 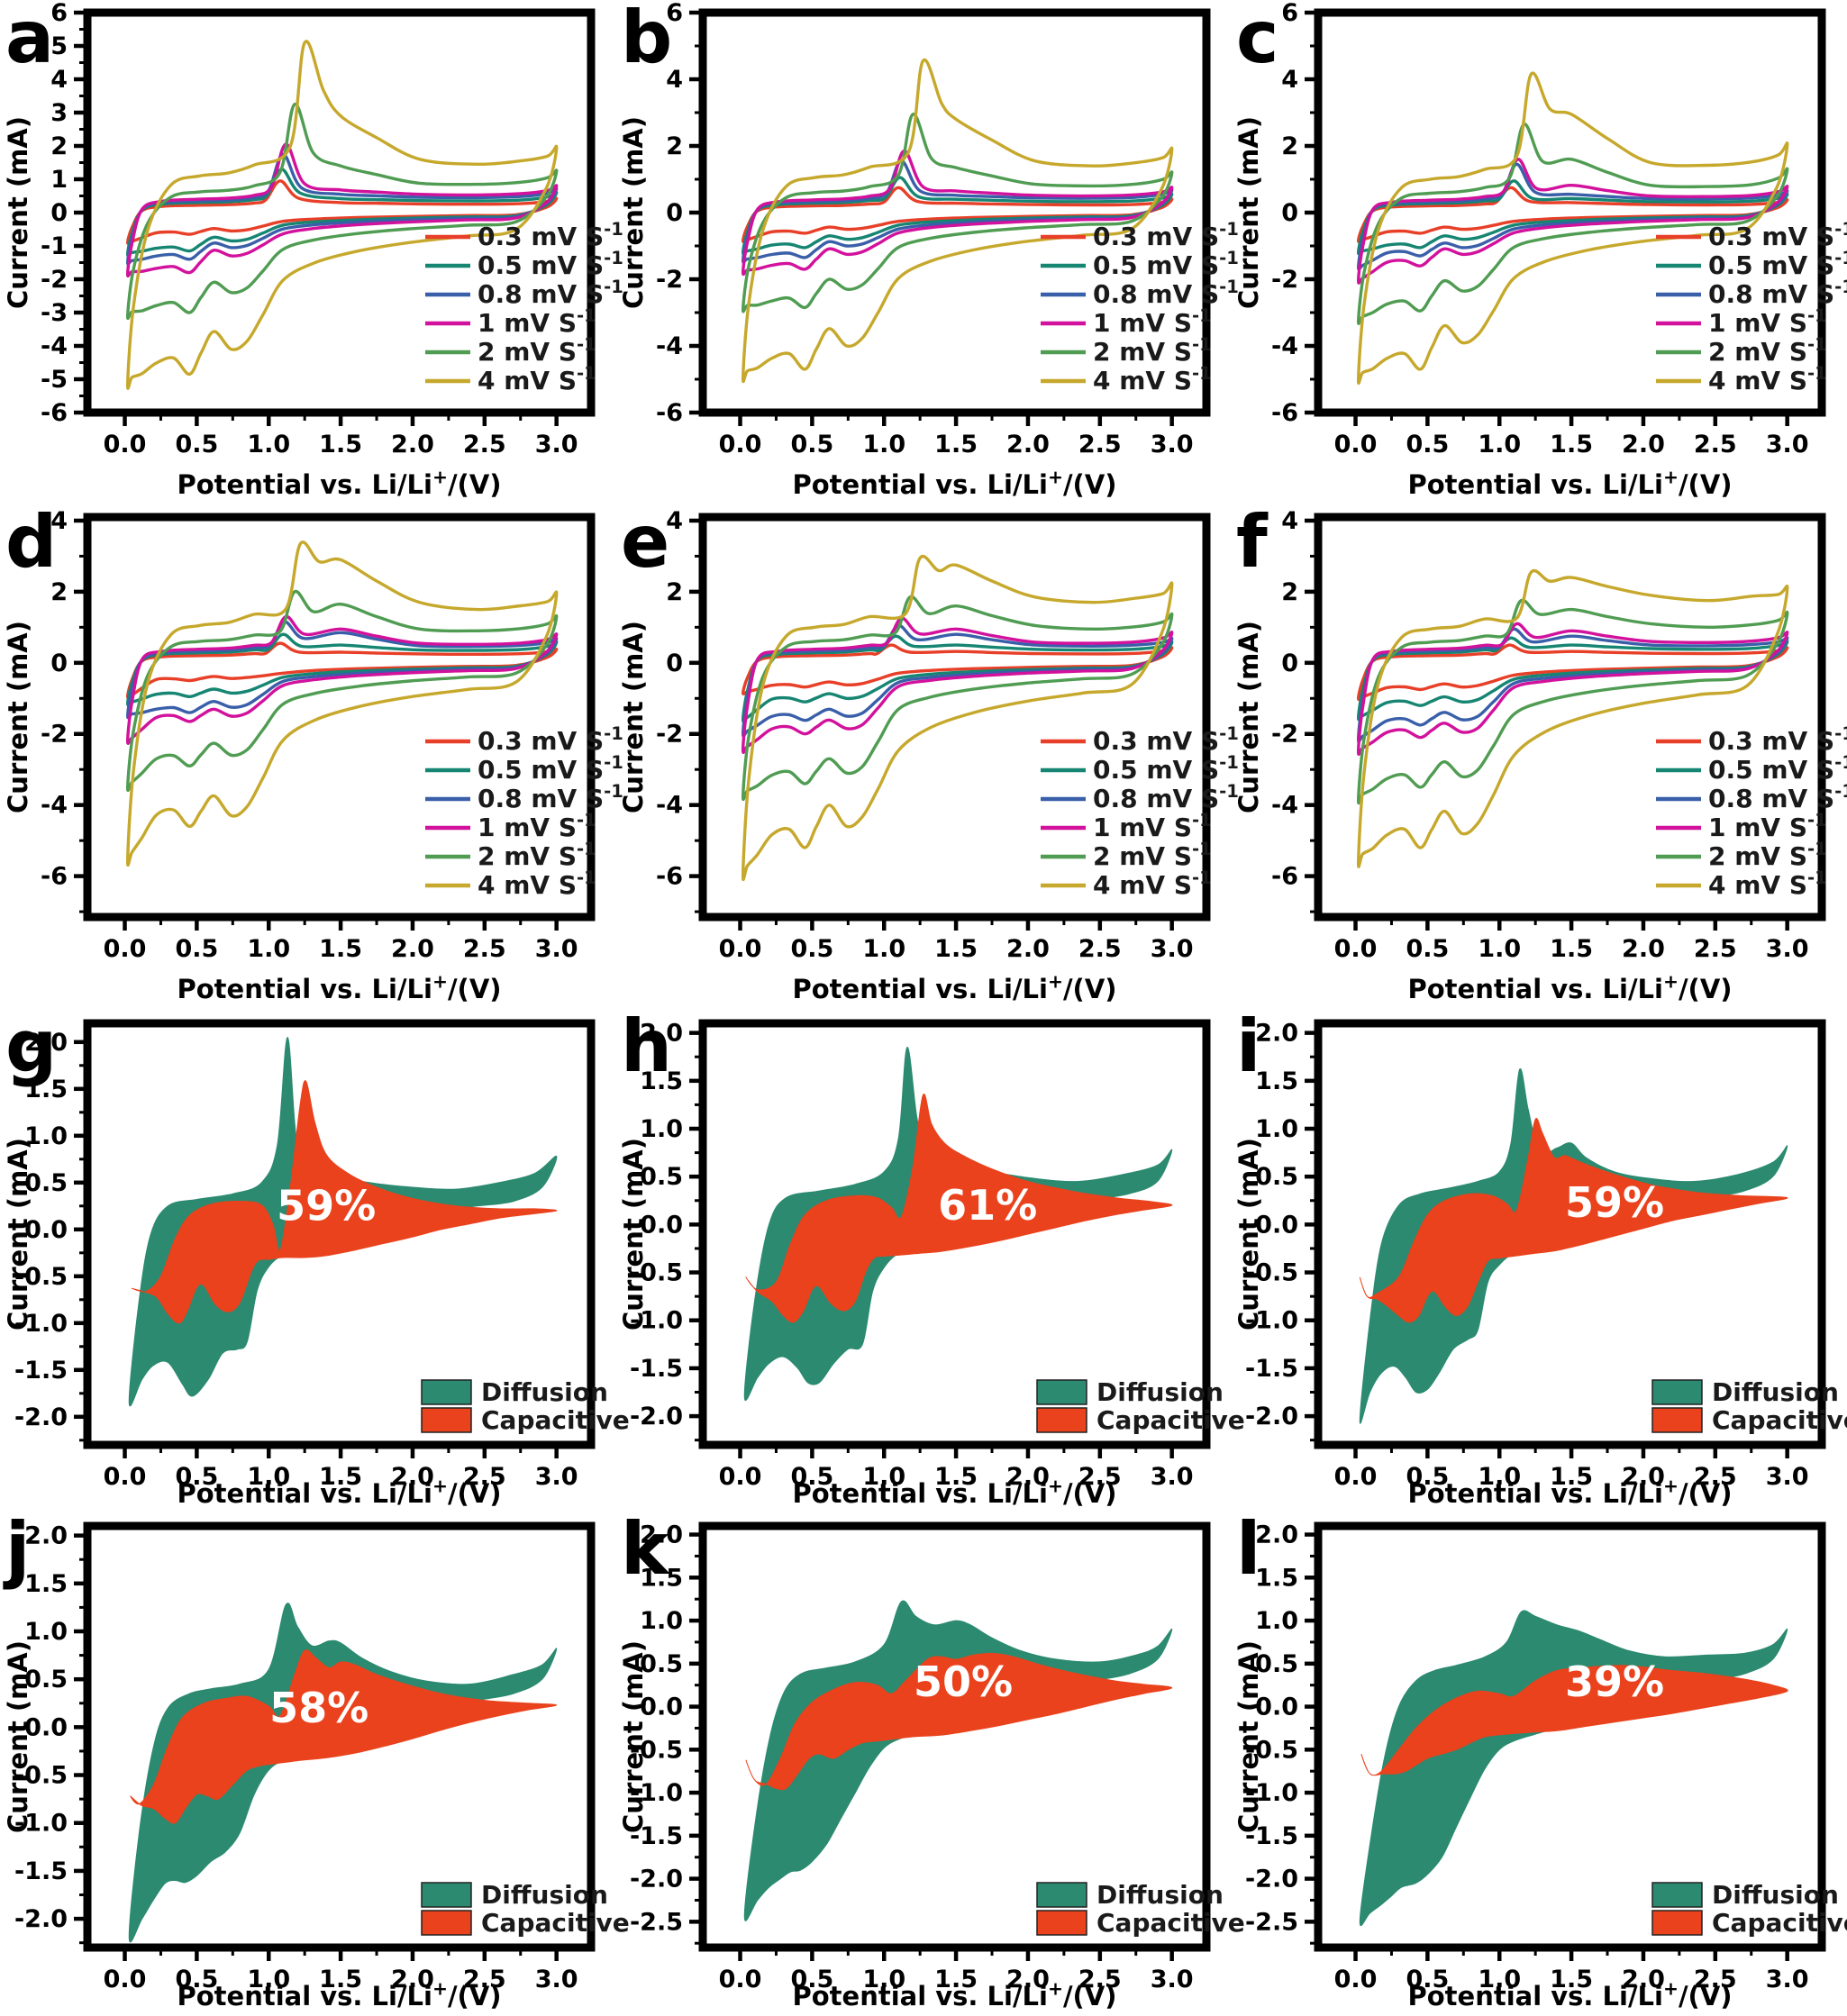 I want to click on cv-curve-2 mV S⁻¹, so click(x=957, y=213).